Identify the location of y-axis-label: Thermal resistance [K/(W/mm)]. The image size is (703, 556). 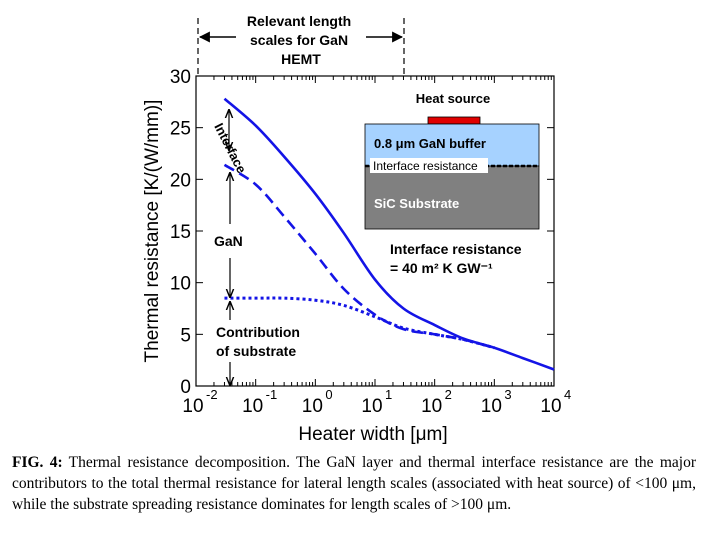
(152, 231).